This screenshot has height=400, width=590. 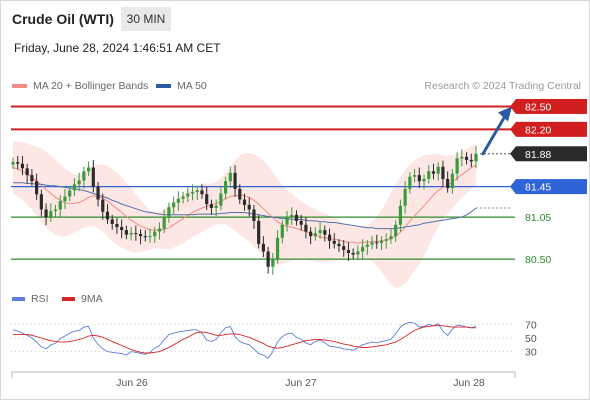 What do you see at coordinates (40, 299) in the screenshot?
I see `legend-rsi-label: RSI` at bounding box center [40, 299].